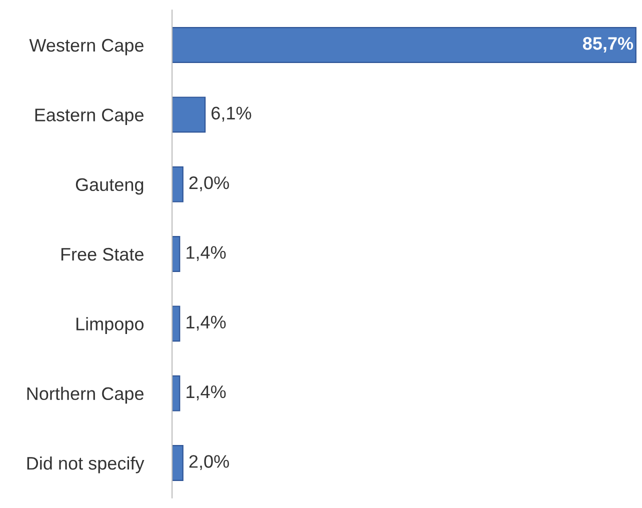  I want to click on y-tick-label: Did not specify, so click(85, 465).